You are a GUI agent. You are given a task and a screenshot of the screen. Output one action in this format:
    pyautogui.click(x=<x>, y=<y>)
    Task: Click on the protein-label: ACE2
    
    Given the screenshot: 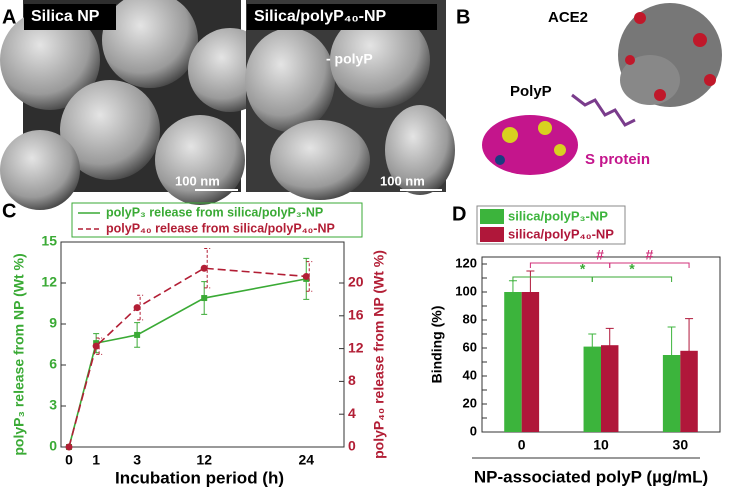 What is the action you would take?
    pyautogui.click(x=568, y=17)
    